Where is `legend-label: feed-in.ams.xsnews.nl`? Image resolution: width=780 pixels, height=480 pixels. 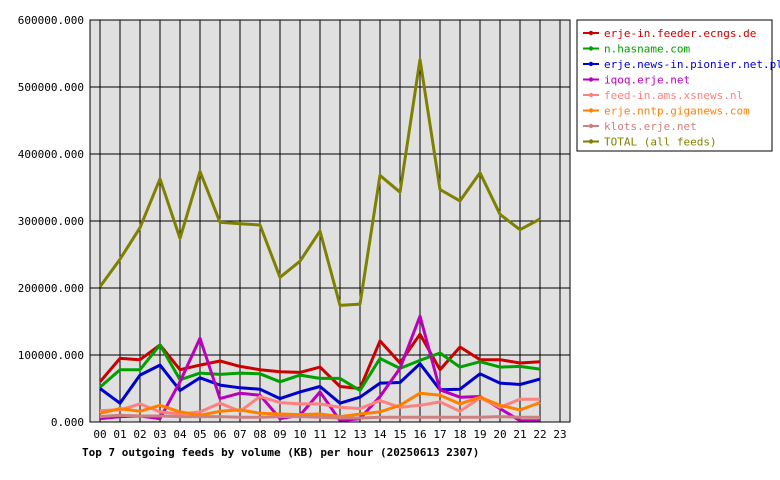
legend-label: feed-in.ams.xsnews.nl is located at coordinates (673, 95).